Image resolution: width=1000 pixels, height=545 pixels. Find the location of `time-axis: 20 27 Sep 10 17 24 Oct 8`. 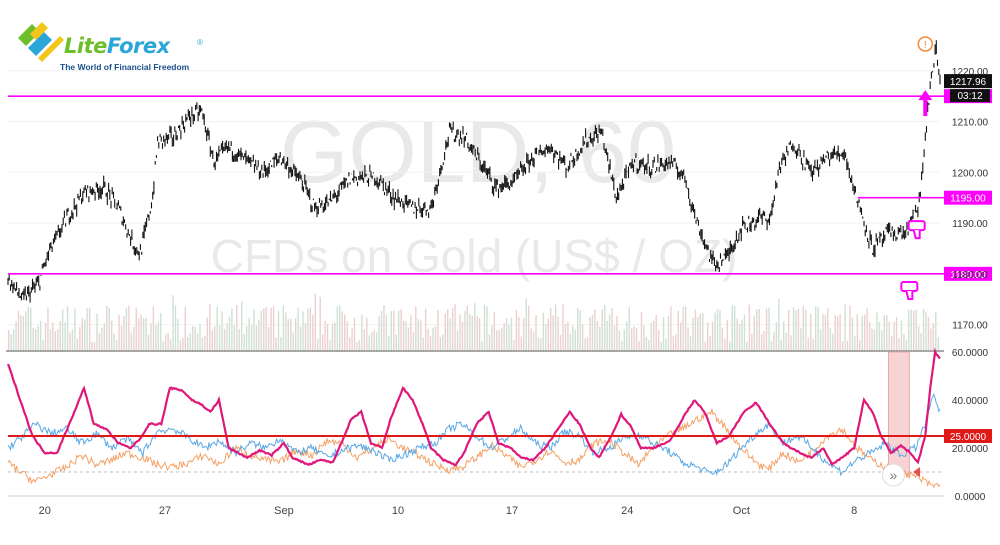

time-axis: 20 27 Sep 10 17 24 Oct 8 is located at coordinates (476, 506).